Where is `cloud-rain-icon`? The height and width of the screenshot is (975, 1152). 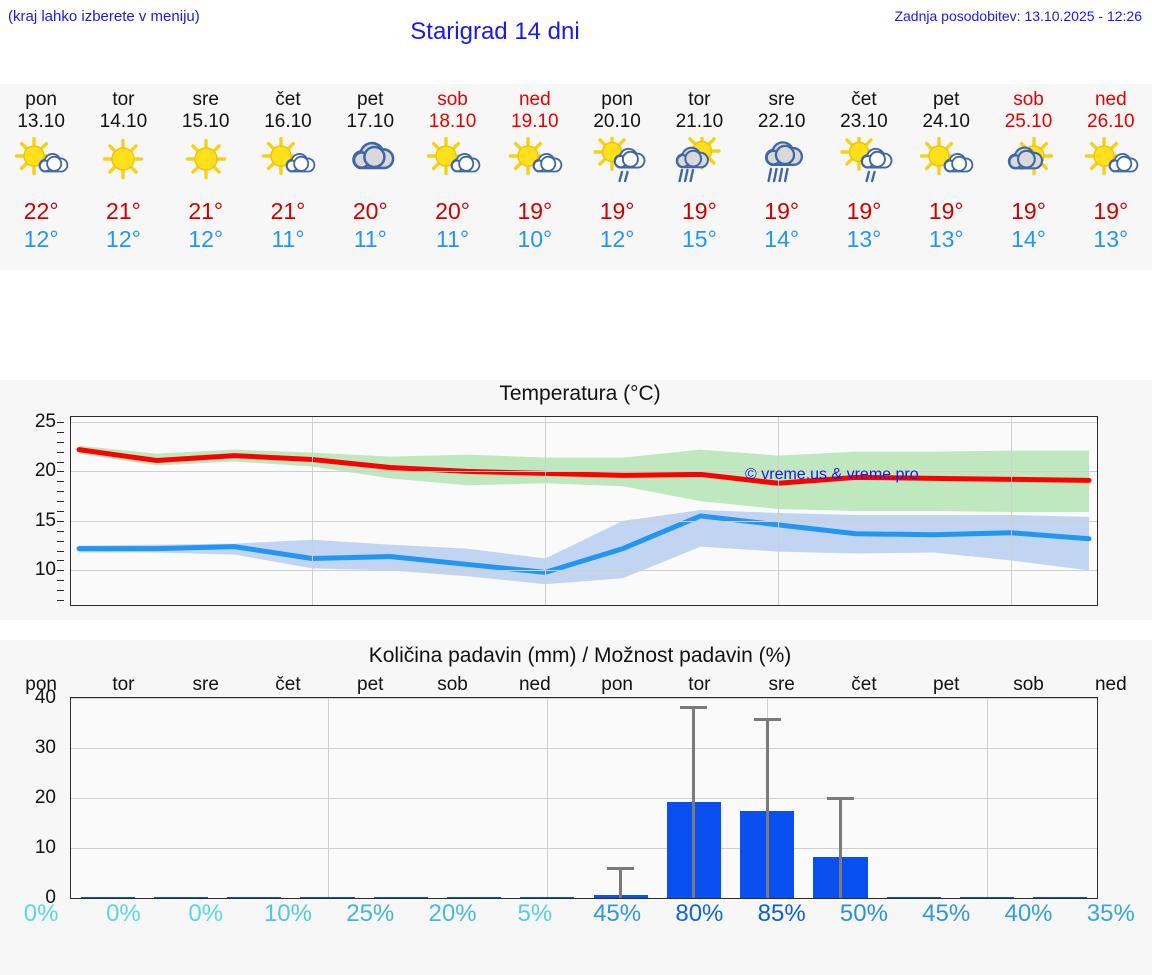 cloud-rain-icon is located at coordinates (782, 161).